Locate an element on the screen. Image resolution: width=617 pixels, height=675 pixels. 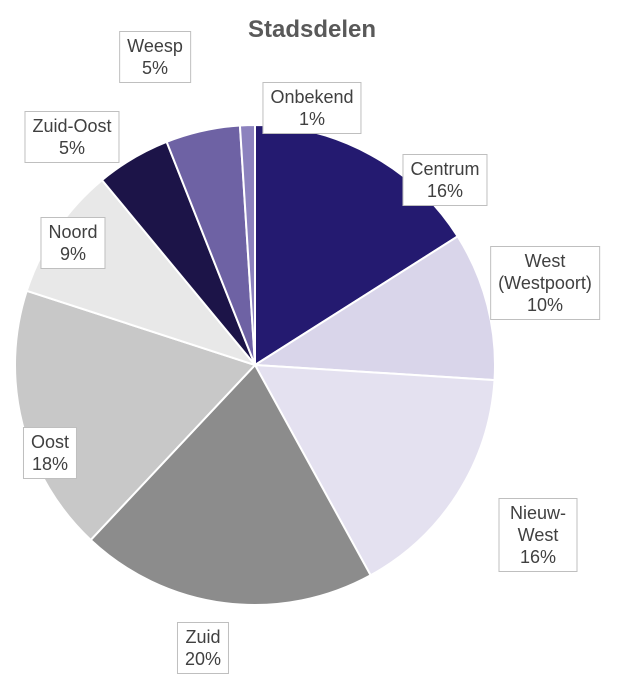
slice-label: Oost 18% is located at coordinates (50, 453).